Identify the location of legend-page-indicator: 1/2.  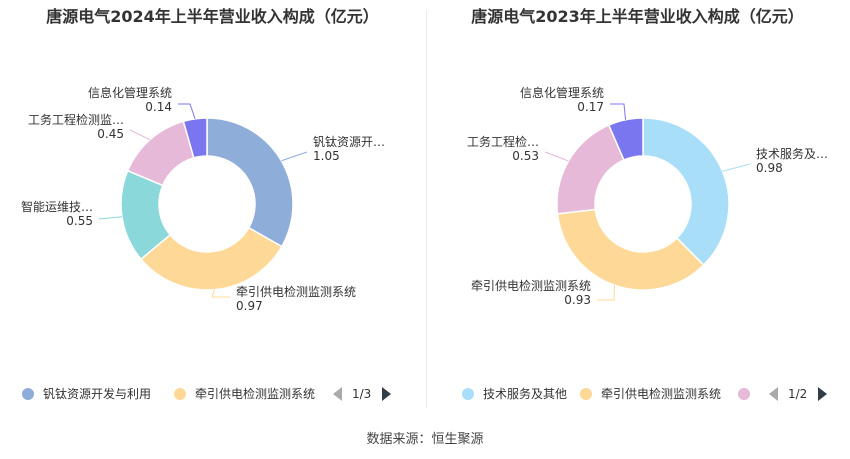
(798, 394).